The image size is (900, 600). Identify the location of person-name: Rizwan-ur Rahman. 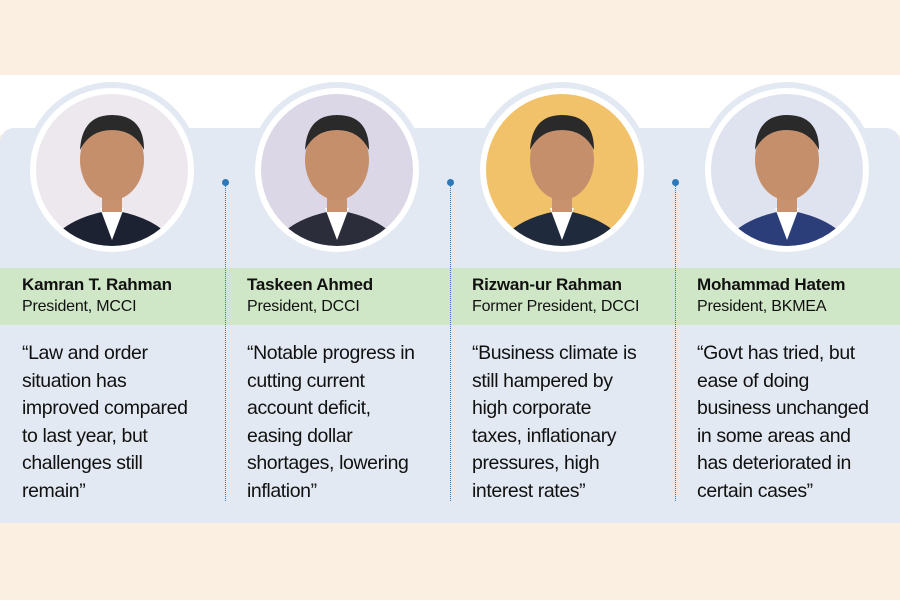
(547, 284).